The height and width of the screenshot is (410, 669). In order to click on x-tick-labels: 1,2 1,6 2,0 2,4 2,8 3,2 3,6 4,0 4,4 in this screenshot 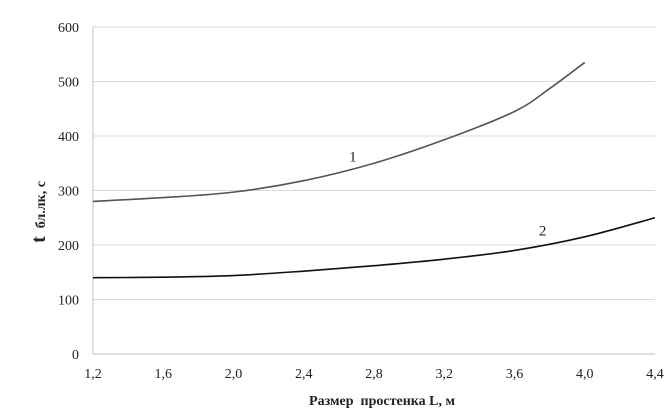, I will do `click(374, 374)`.